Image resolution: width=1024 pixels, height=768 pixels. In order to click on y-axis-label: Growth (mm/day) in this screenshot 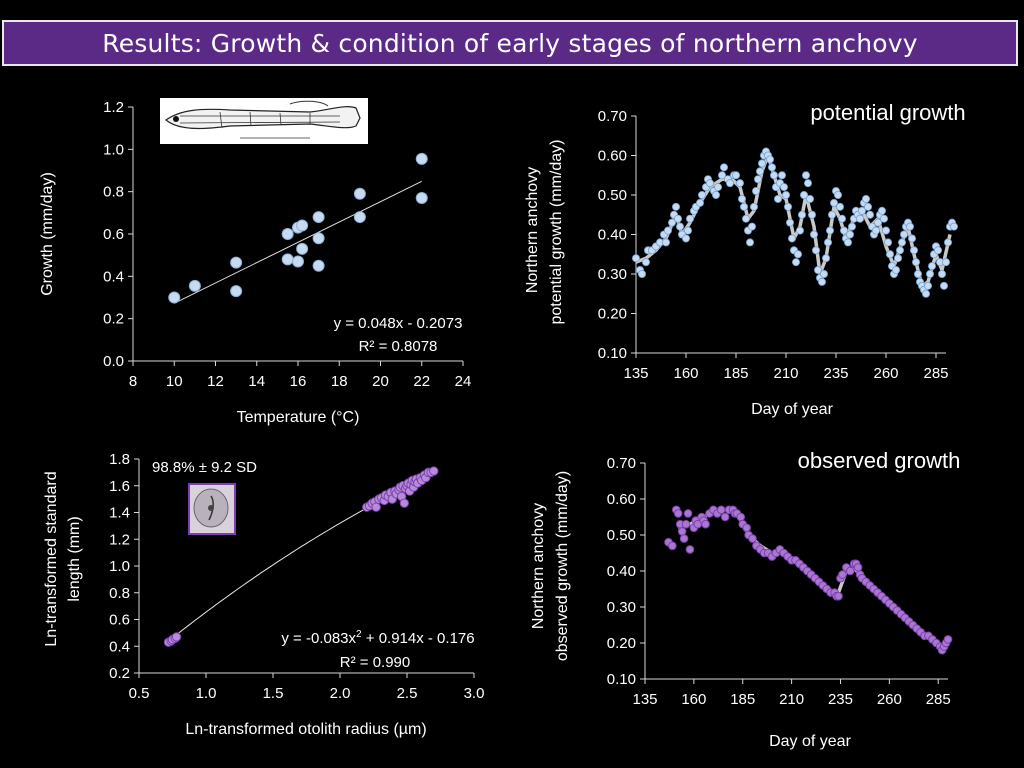, I will do `click(47, 234)`.